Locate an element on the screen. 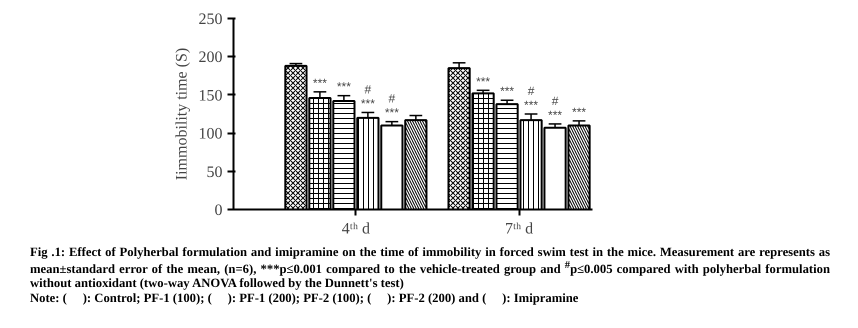  y-tick-label: 50 is located at coordinates (214, 172).